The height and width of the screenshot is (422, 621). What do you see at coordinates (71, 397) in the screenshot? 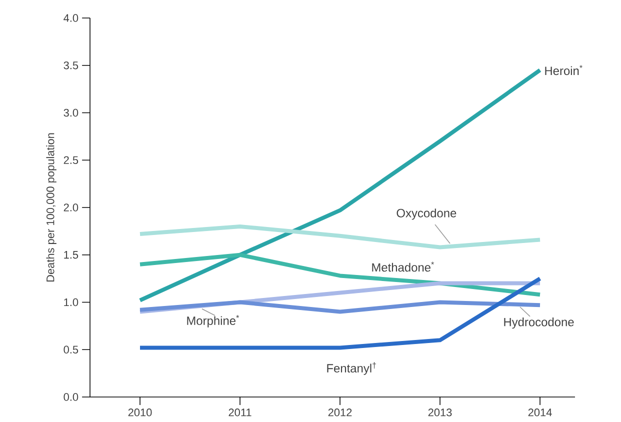
I see `y-tick-label: 0.0` at bounding box center [71, 397].